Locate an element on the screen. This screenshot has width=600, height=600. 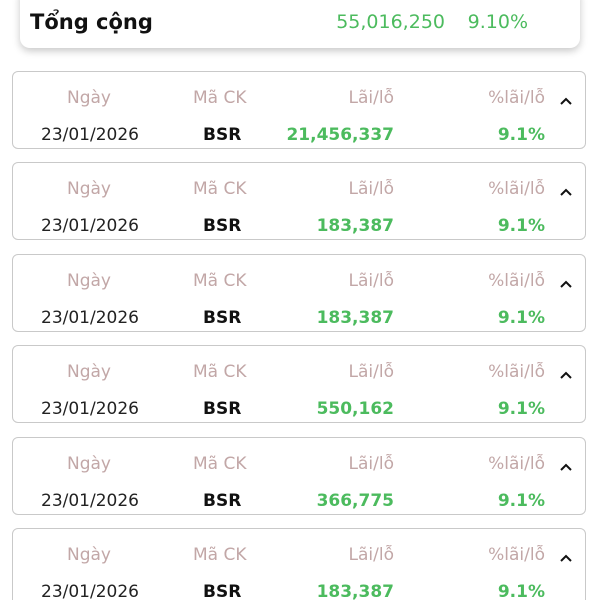
row-profit-loss: 21,456,337 is located at coordinates (340, 135).